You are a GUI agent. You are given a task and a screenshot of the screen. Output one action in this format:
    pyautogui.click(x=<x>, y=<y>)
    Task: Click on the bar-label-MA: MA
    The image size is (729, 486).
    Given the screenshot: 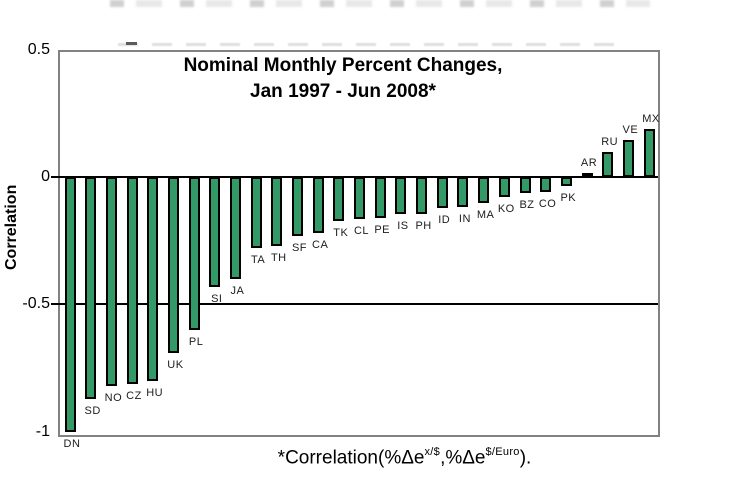 What is the action you would take?
    pyautogui.click(x=485, y=215)
    